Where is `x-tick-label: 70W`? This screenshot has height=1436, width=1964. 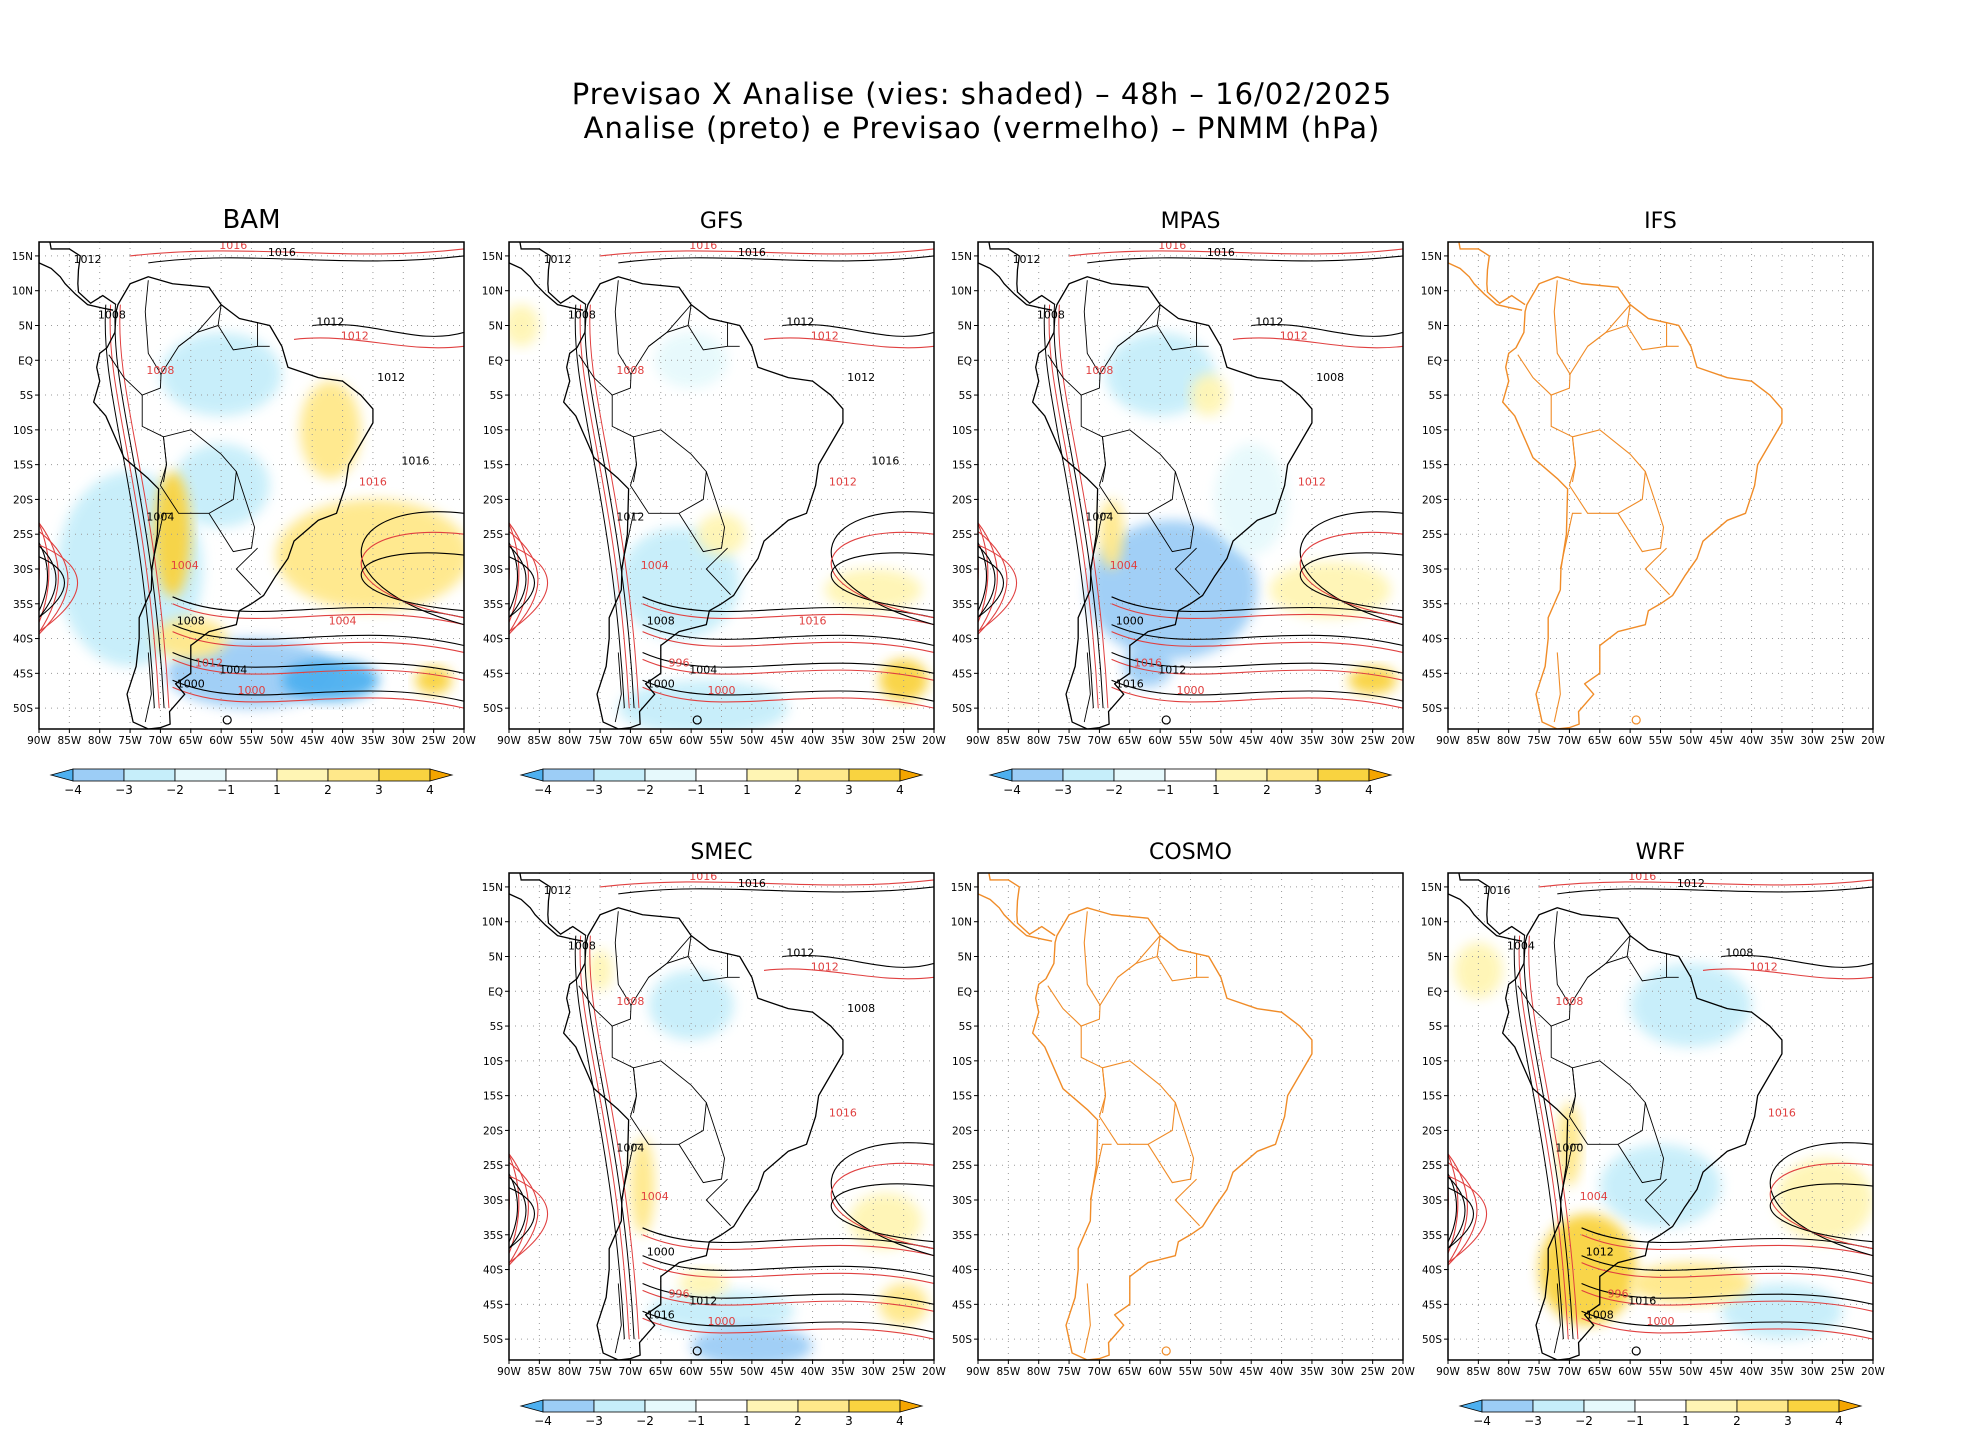
x-tick-label: 70W is located at coordinates (631, 741).